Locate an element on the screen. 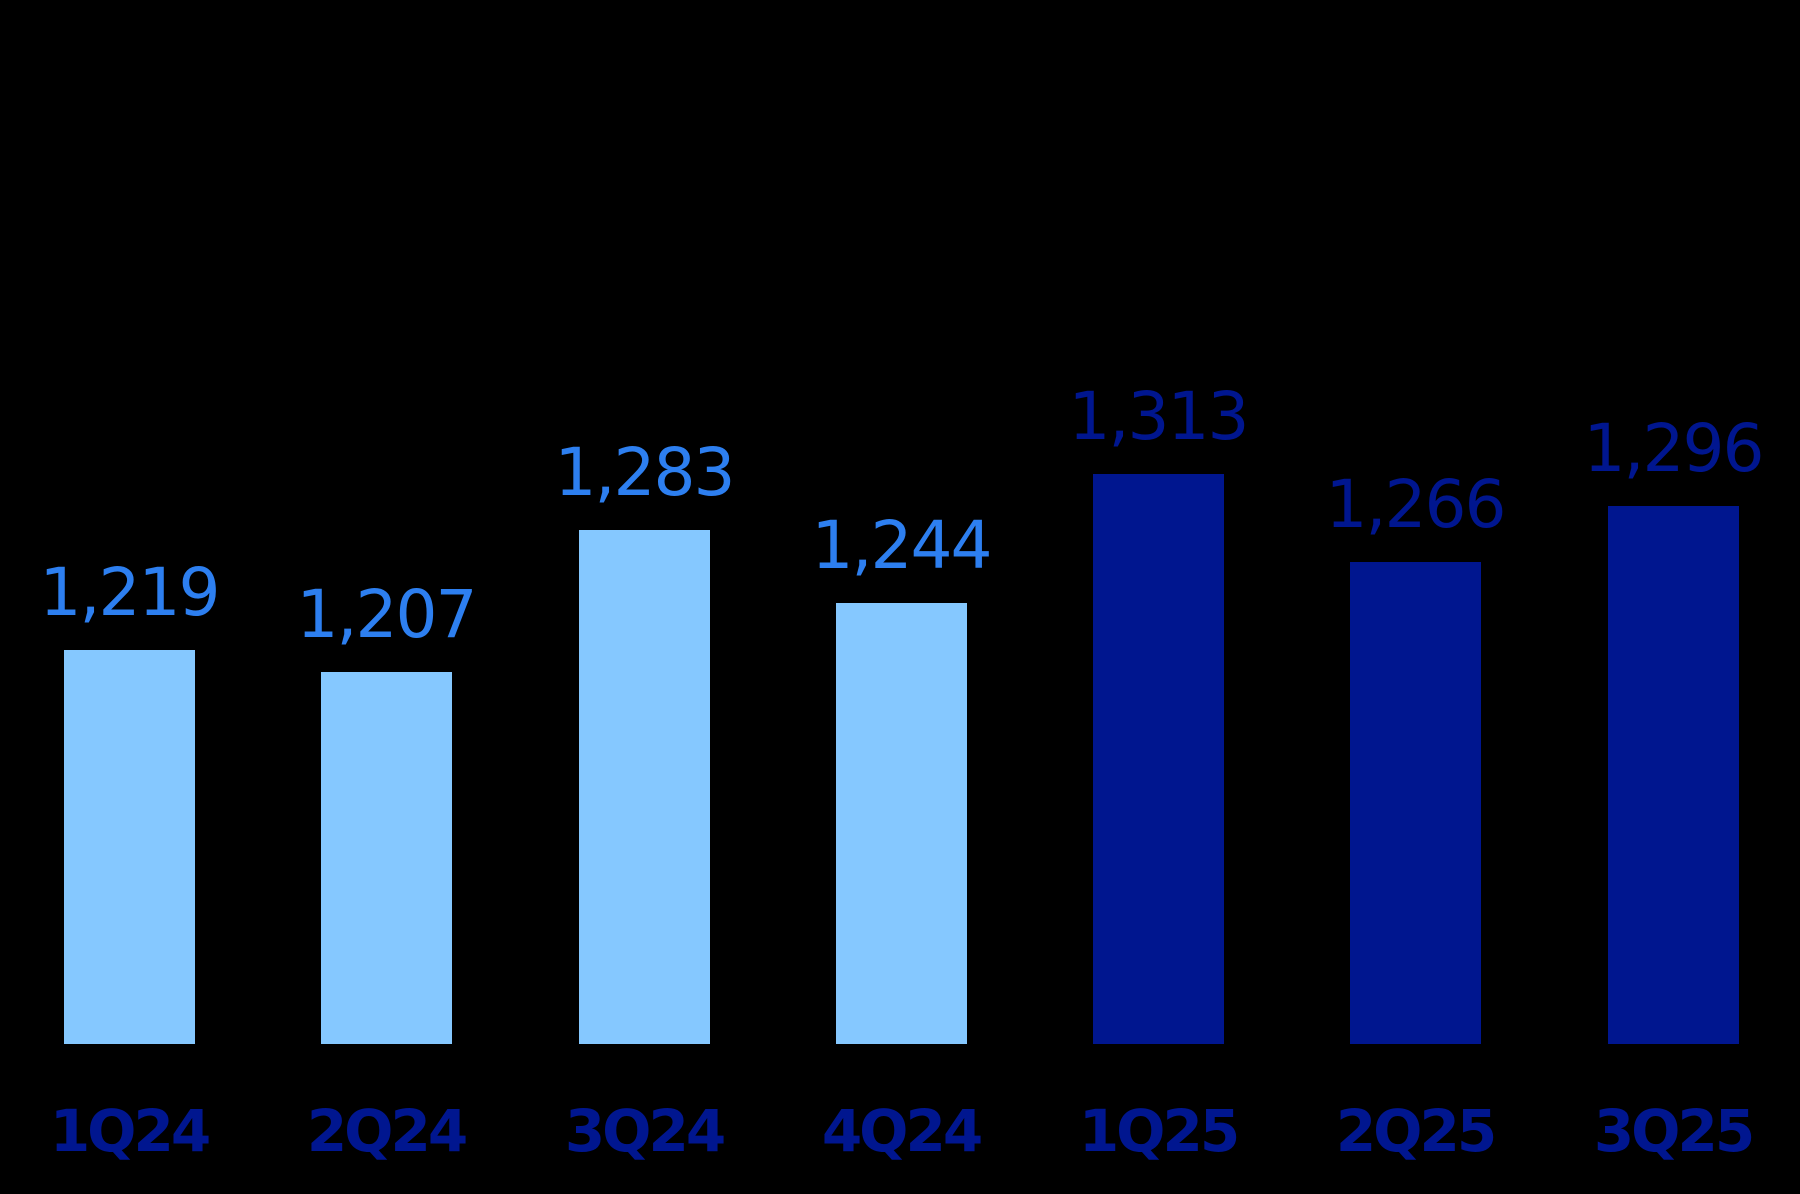 Image resolution: width=1800 pixels, height=1194 pixels. value-label-1q24: 1,219 is located at coordinates (130, 592).